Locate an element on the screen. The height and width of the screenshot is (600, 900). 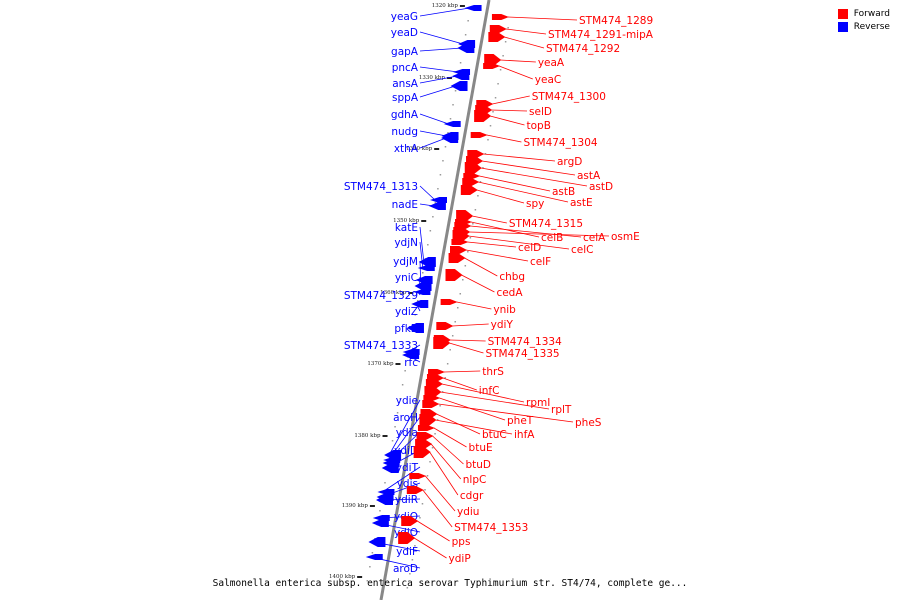
forward-gene-label: nlpC is located at coordinates (475, 480).